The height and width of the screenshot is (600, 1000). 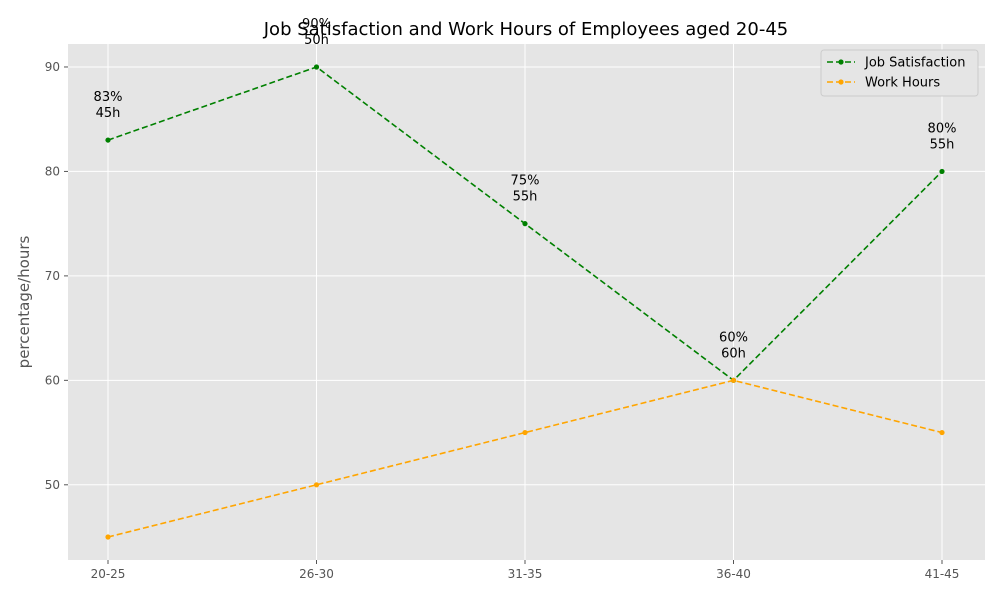 I want to click on y-tick-label: 70, so click(x=52, y=276).